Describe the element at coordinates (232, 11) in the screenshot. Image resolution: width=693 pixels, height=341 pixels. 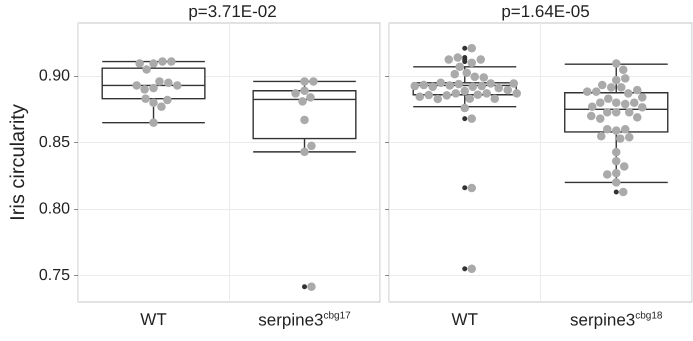
I see `chart-title: p=3.71E-02` at that location.